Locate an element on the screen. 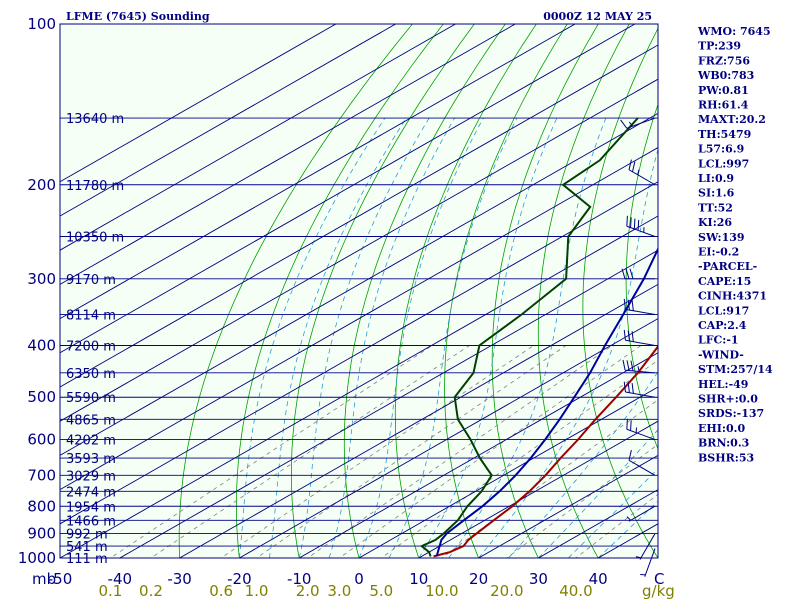  mixing-ratio-tick-label: 0.6 is located at coordinates (221, 591).